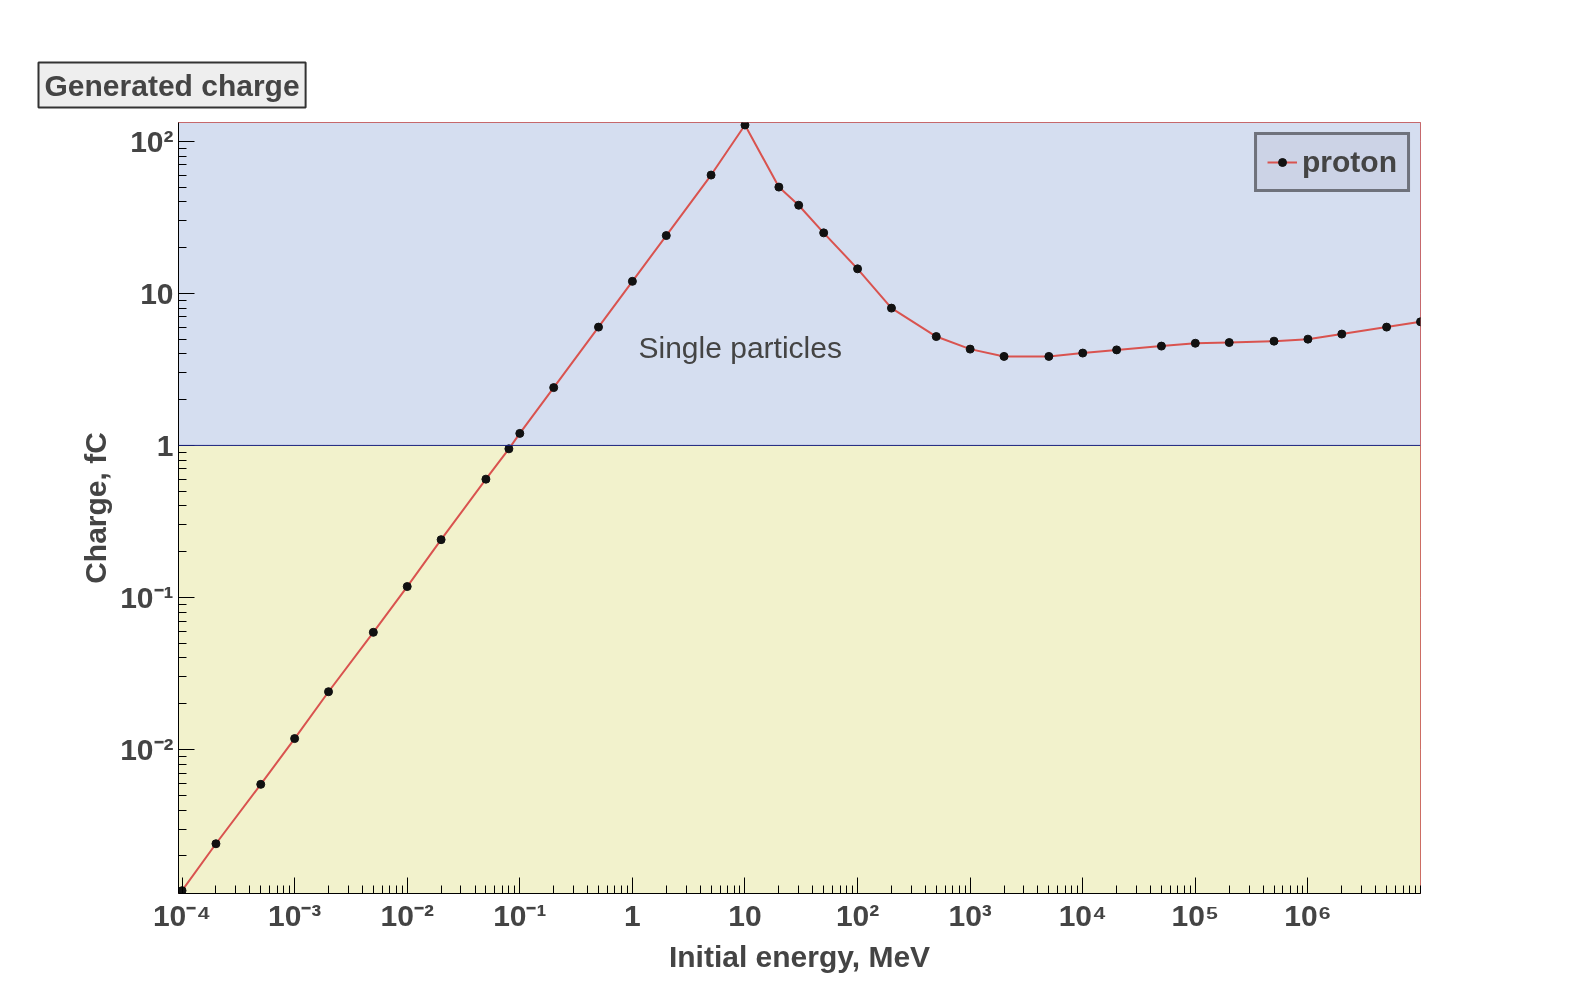 The height and width of the screenshot is (1006, 1578). What do you see at coordinates (1195, 915) in the screenshot?
I see `x-tick-label: 10⁵` at bounding box center [1195, 915].